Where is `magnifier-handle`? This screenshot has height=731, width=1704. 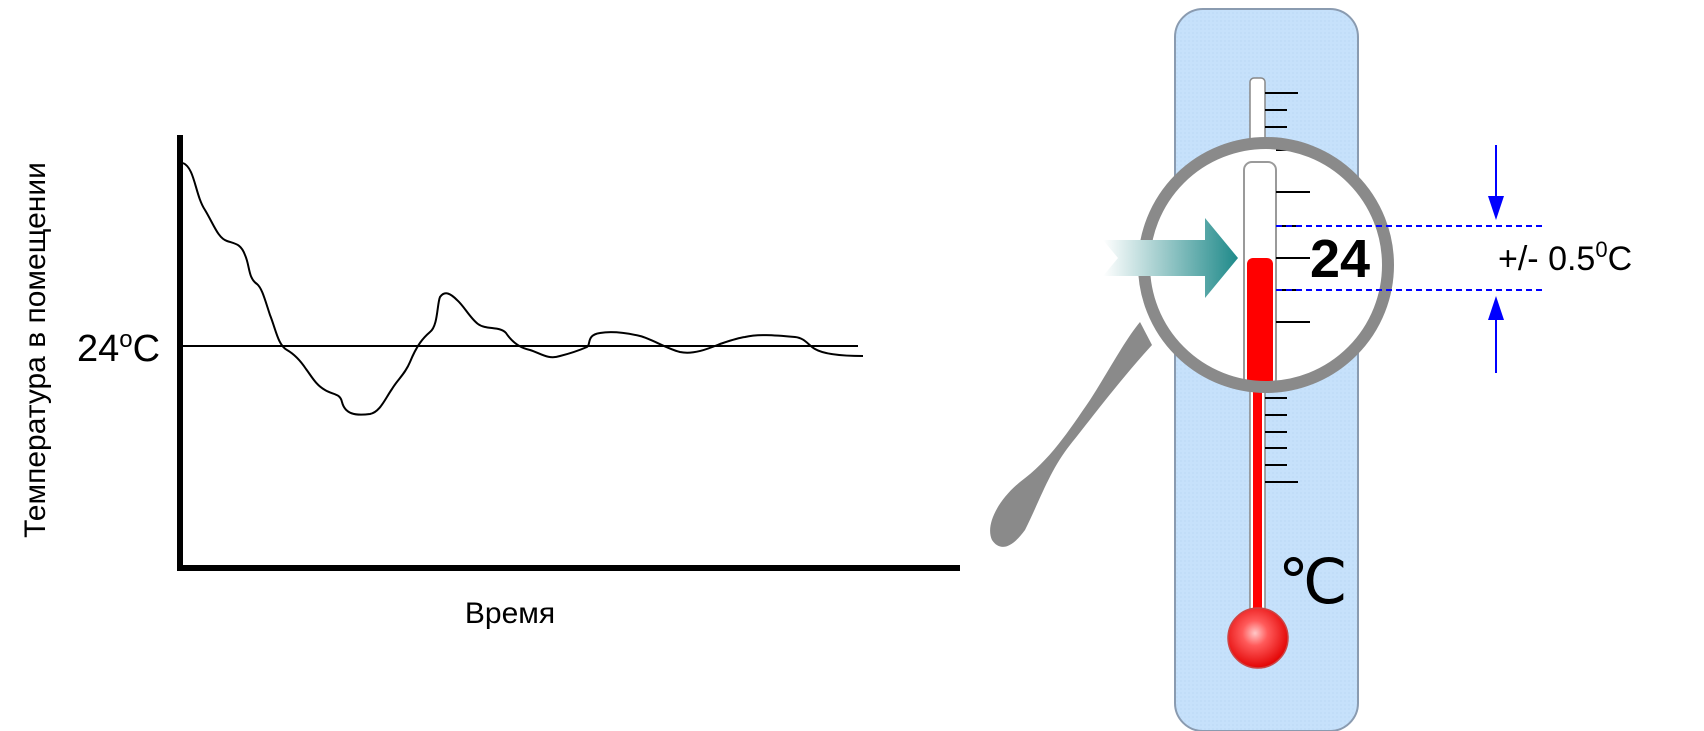 magnifier-handle is located at coordinates (1071, 434).